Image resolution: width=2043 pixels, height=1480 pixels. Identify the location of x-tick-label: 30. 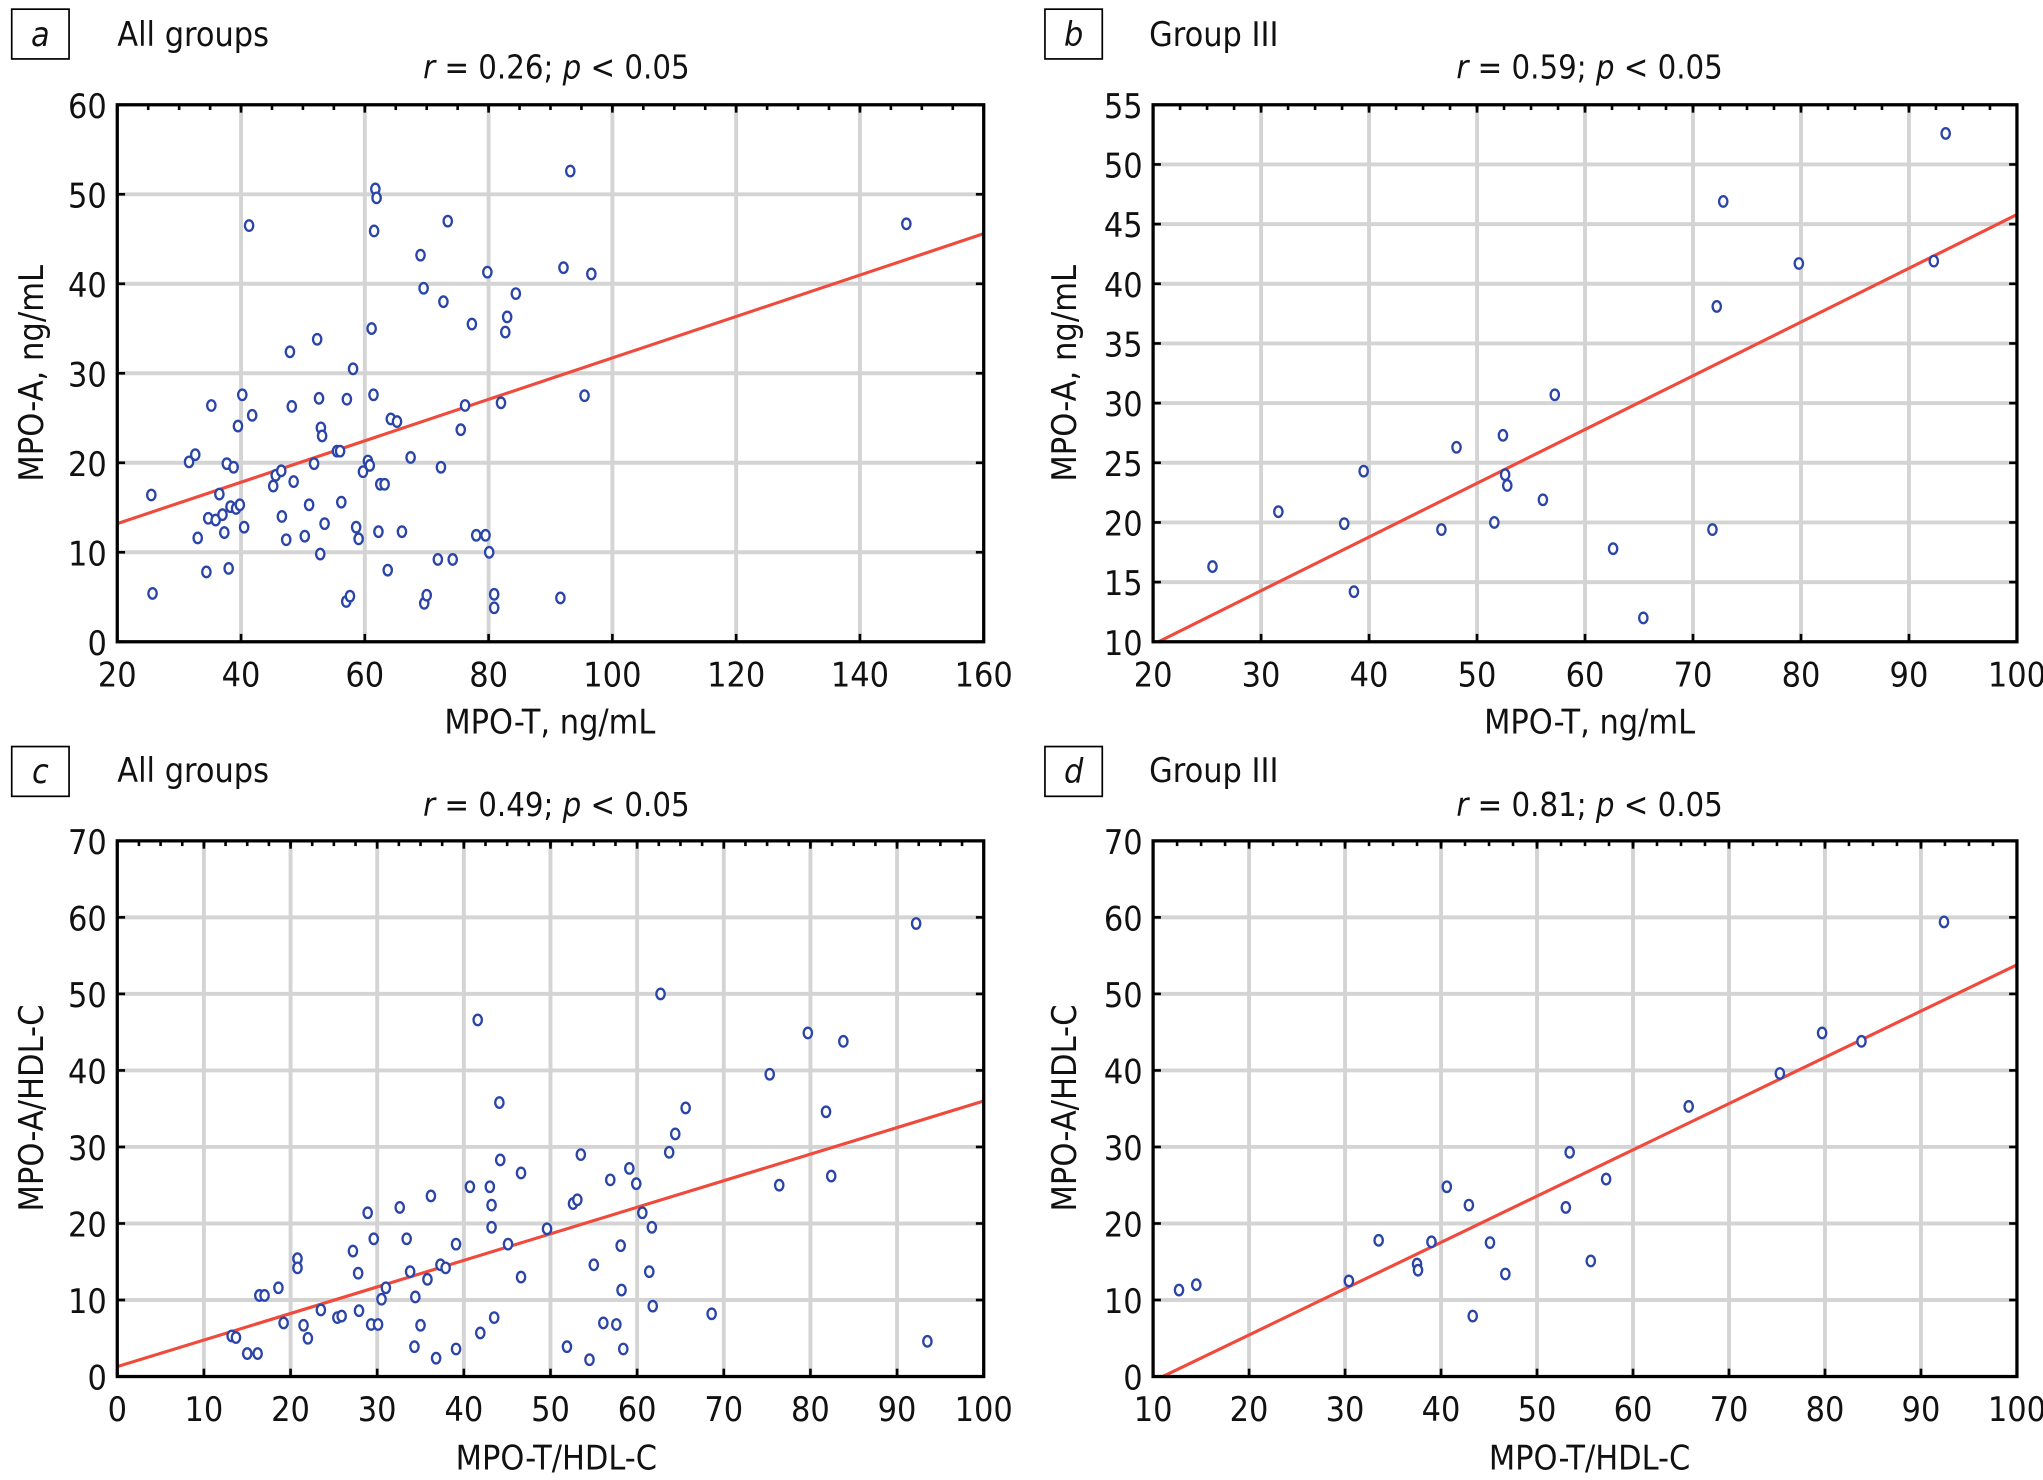
(1345, 1410).